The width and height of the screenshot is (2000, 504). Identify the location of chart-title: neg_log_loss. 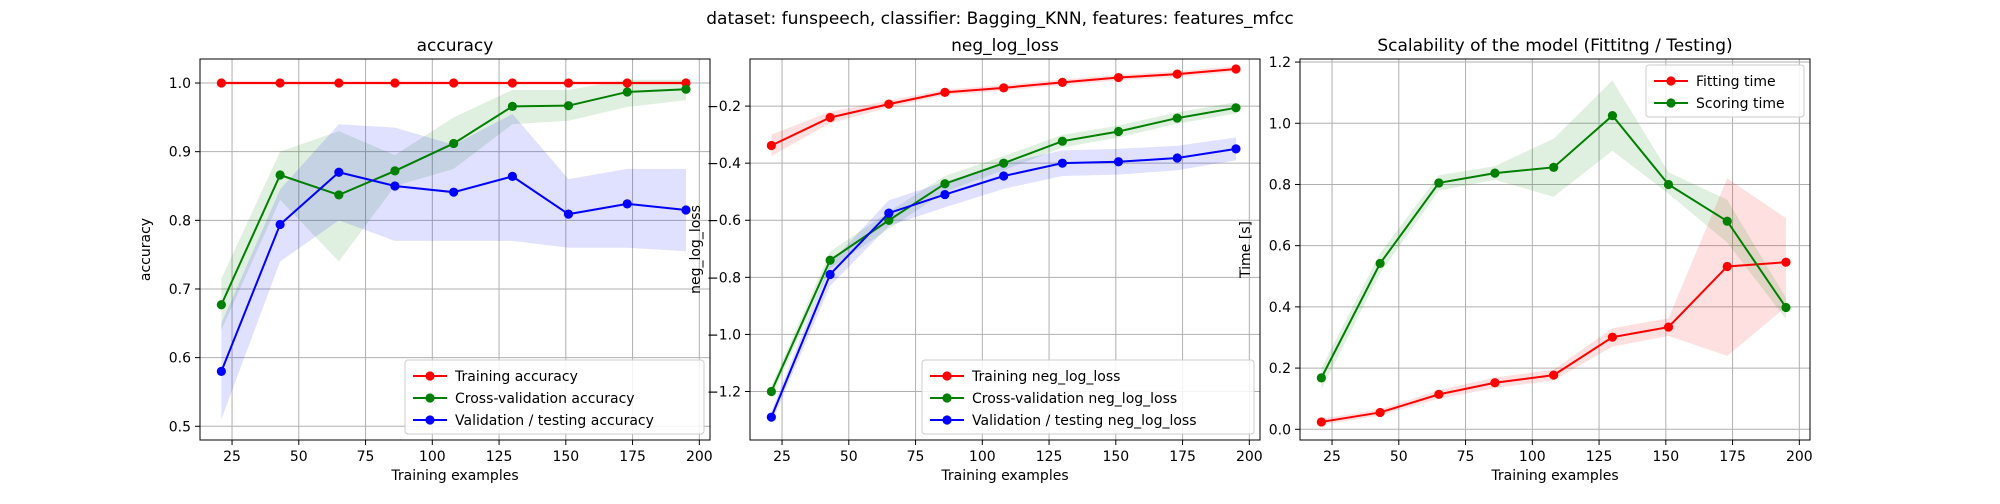
(1005, 46).